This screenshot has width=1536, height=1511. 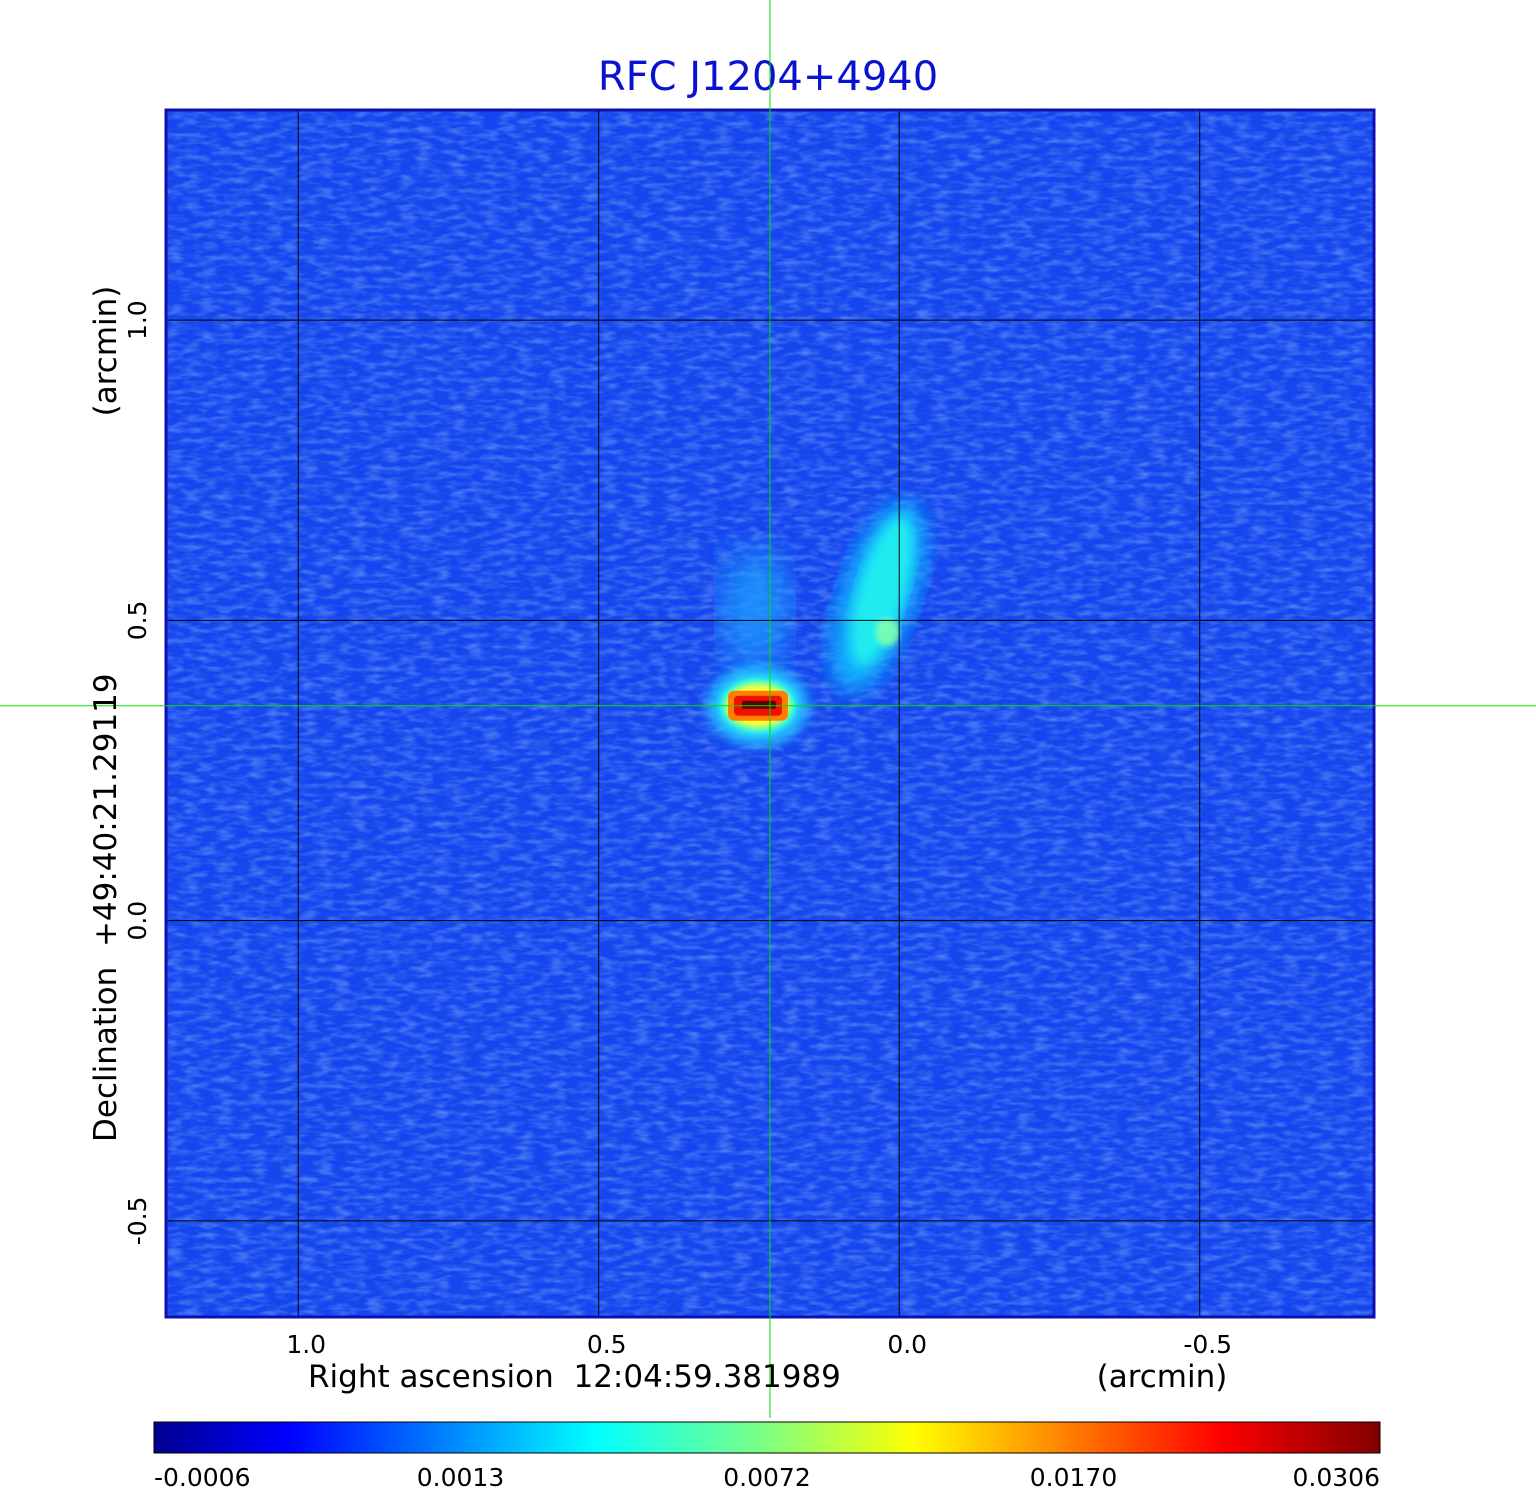 What do you see at coordinates (1336, 1477) in the screenshot?
I see `colorbar-tick-label-4: 0.0306` at bounding box center [1336, 1477].